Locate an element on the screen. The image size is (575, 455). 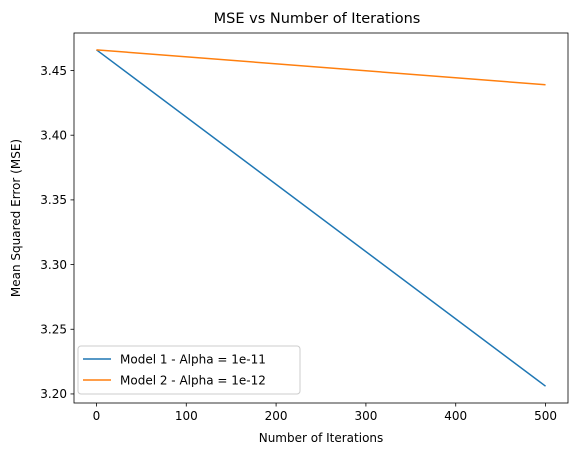
x-tick-label: 500 is located at coordinates (545, 416).